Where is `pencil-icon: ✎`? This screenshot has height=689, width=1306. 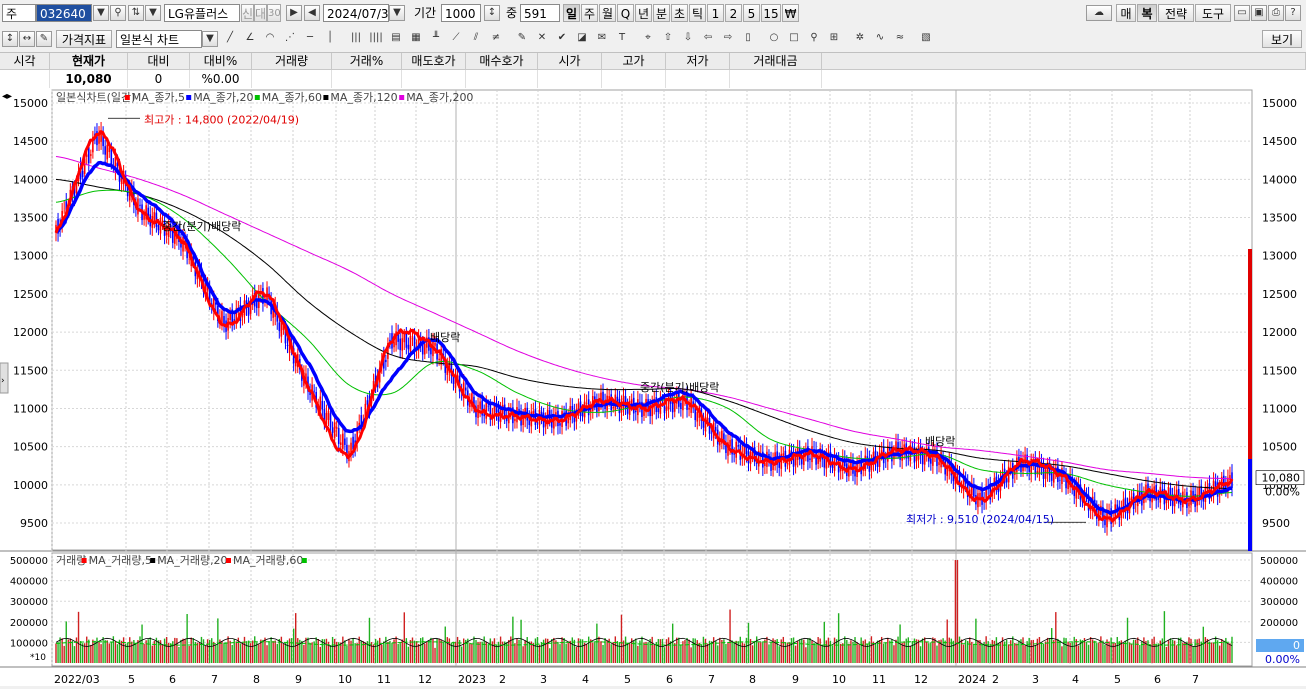
pencil-icon: ✎ is located at coordinates (522, 37).